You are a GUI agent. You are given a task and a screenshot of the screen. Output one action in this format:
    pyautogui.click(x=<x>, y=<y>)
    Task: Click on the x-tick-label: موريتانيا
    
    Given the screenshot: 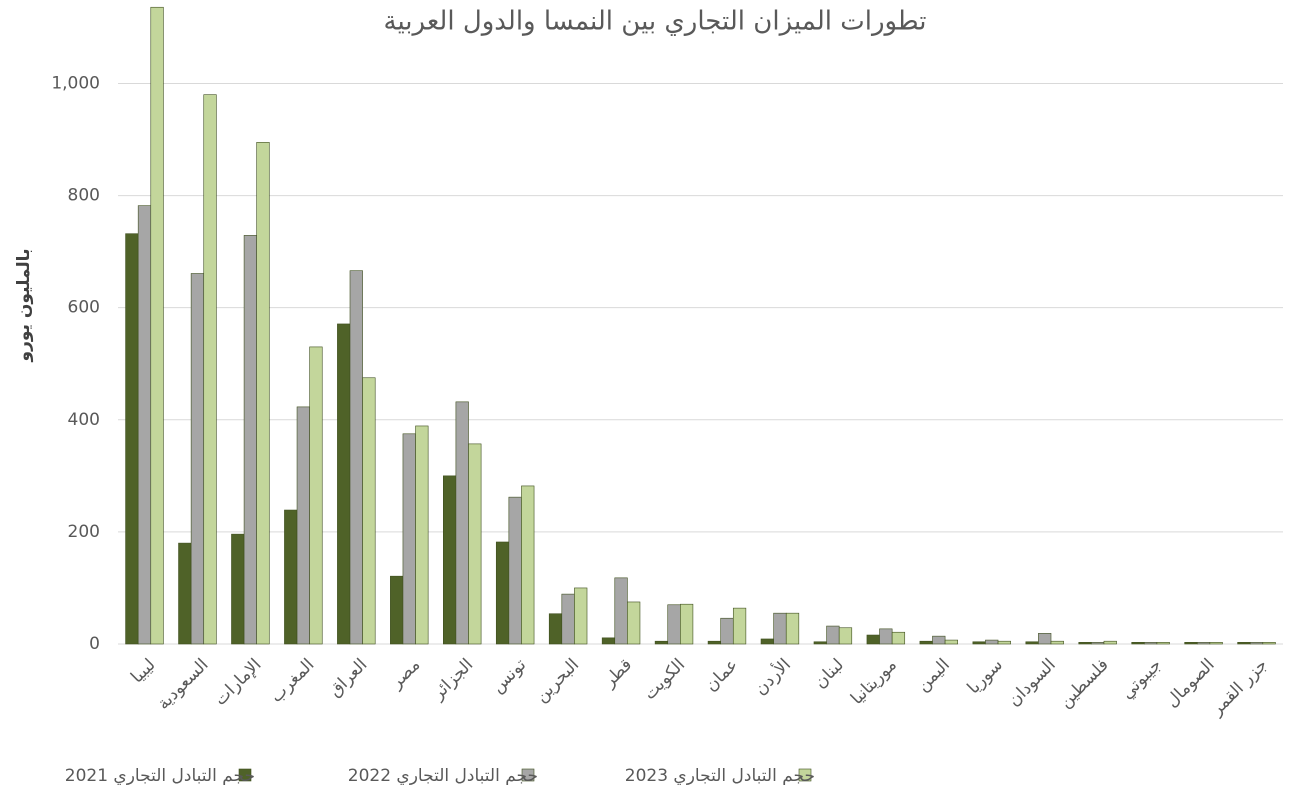 What is the action you would take?
    pyautogui.click(x=874, y=682)
    